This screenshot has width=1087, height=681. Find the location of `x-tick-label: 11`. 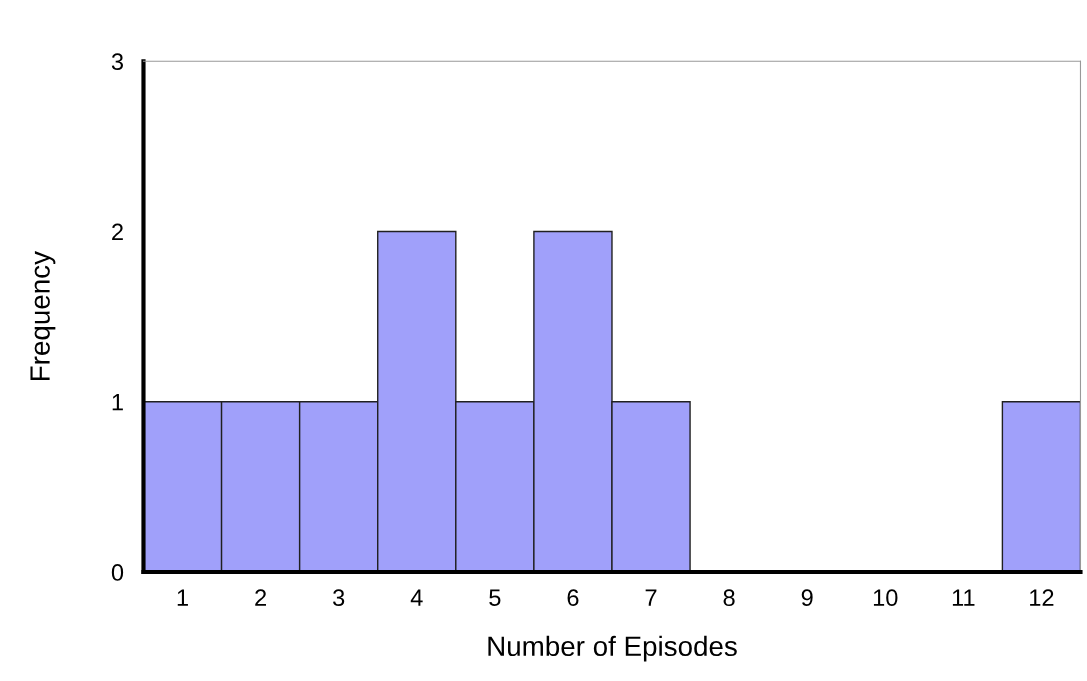

x-tick-label: 11 is located at coordinates (963, 597).